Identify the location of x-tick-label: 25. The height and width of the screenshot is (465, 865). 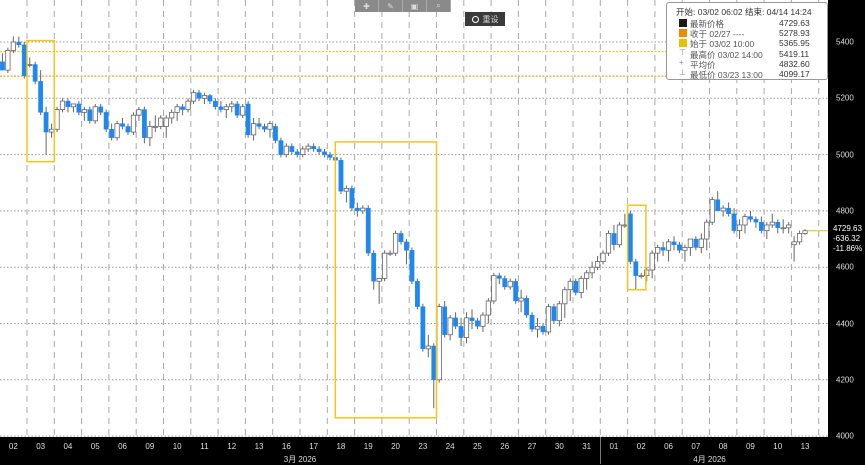
(477, 446).